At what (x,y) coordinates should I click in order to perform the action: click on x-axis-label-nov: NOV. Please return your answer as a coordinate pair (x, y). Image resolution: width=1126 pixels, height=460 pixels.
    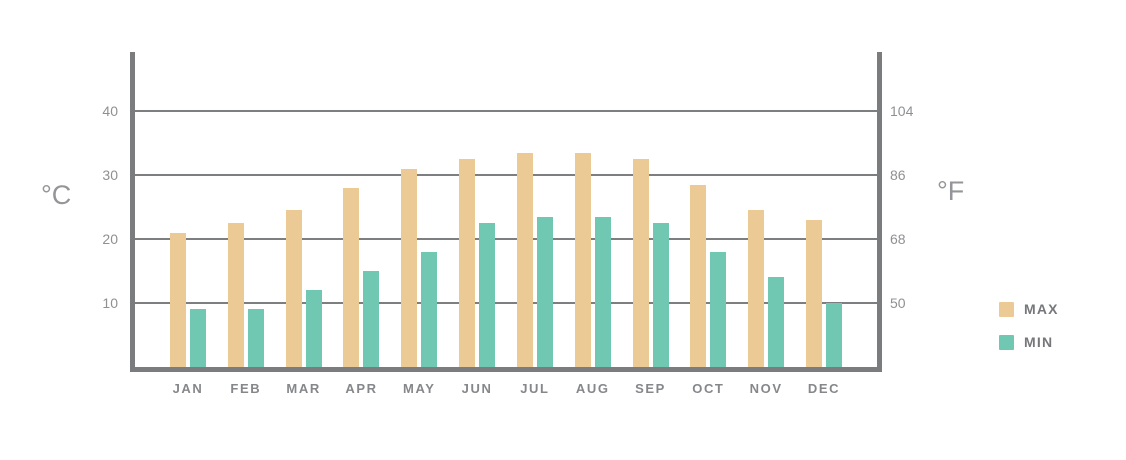
    Looking at the image, I should click on (766, 388).